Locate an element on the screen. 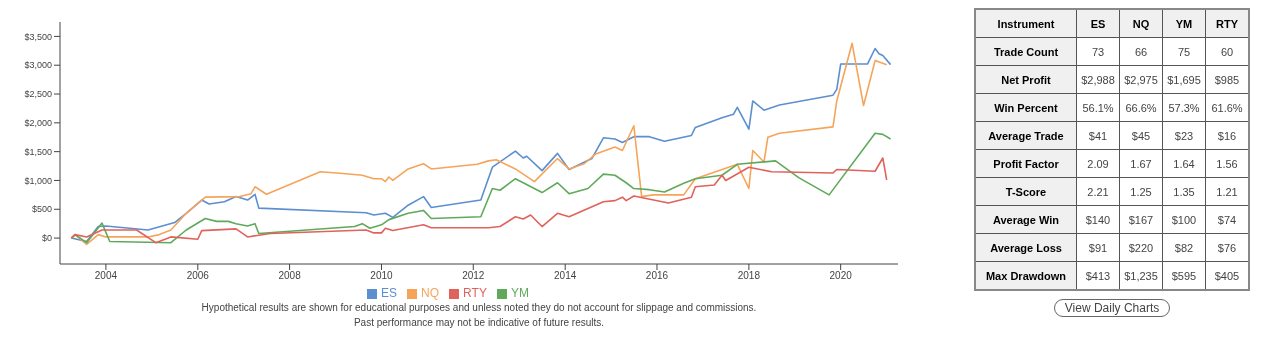 This screenshot has width=1276, height=349. y-tick-label: $3,500 is located at coordinates (38, 36).